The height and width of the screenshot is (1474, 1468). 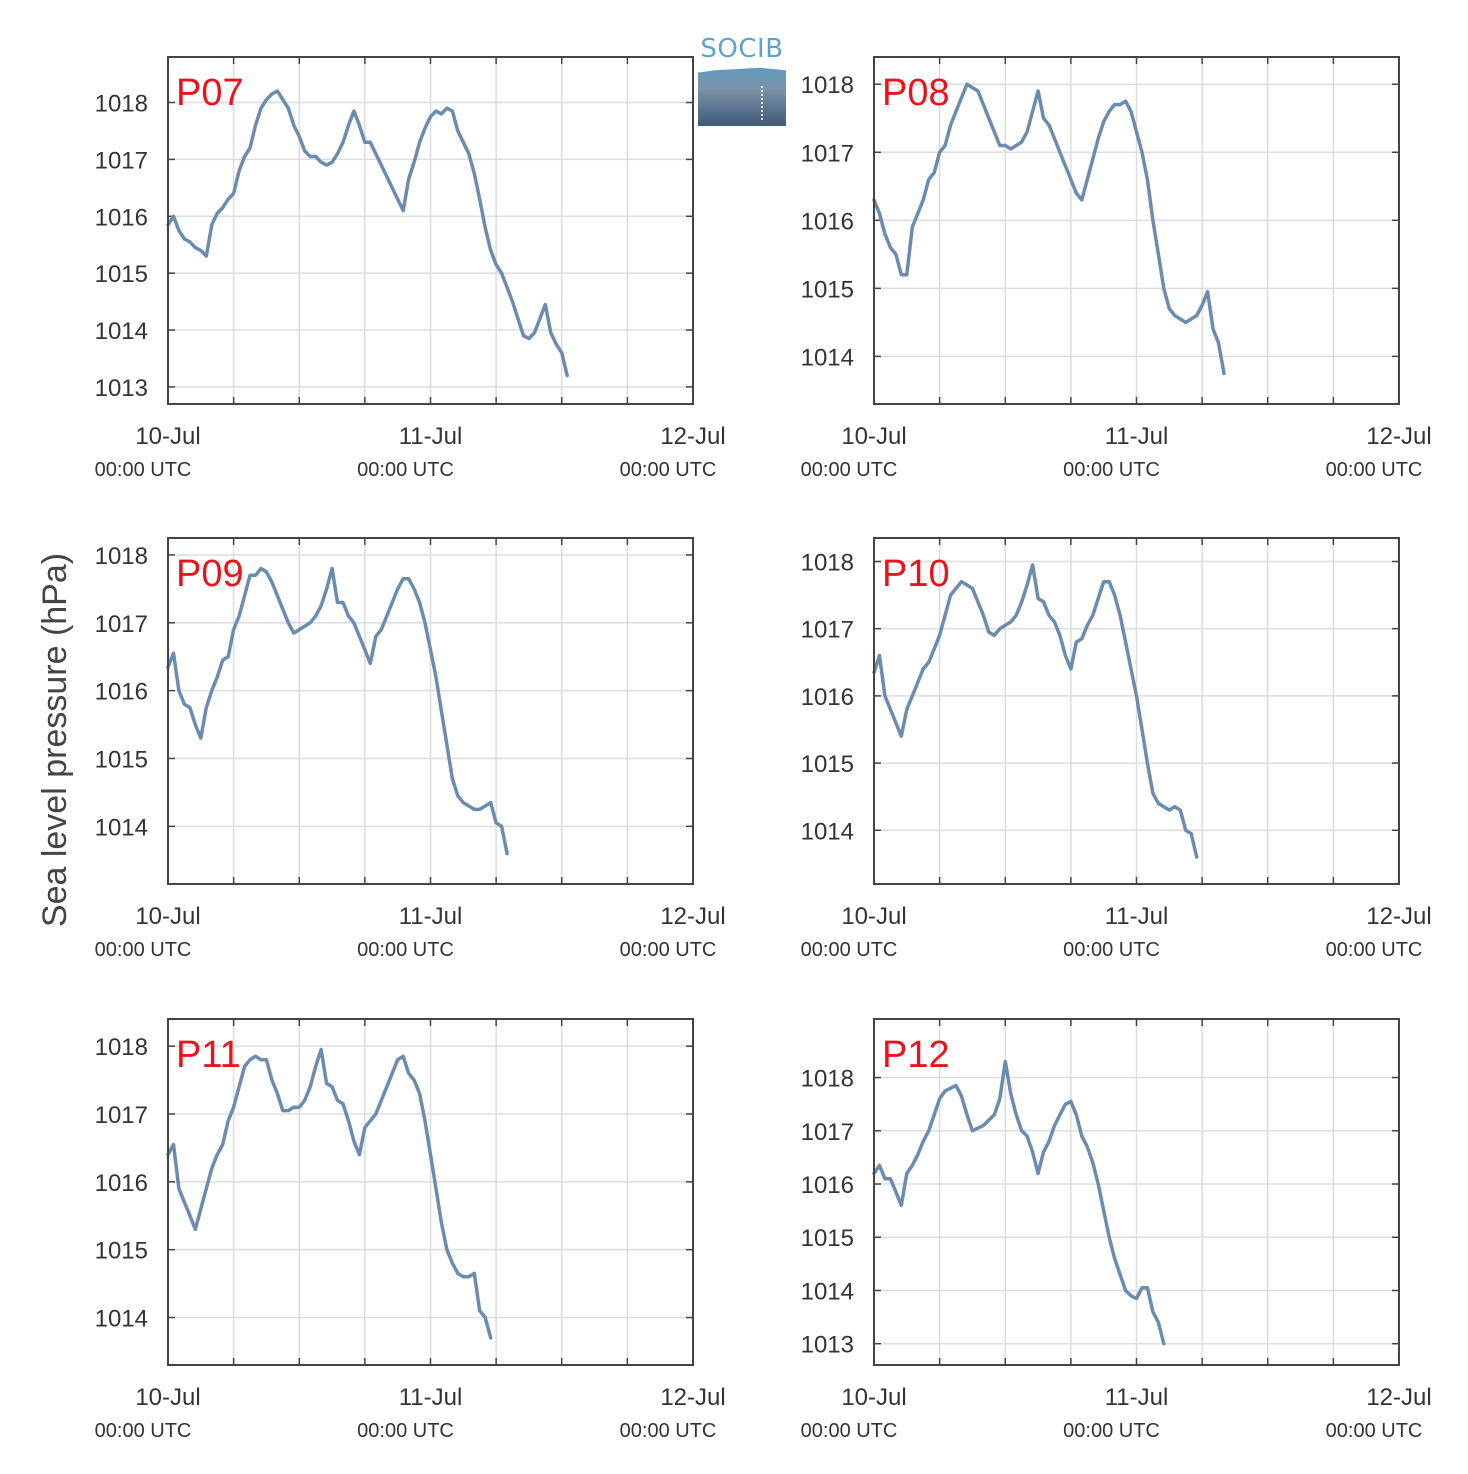 What do you see at coordinates (916, 93) in the screenshot?
I see `station-label: P08` at bounding box center [916, 93].